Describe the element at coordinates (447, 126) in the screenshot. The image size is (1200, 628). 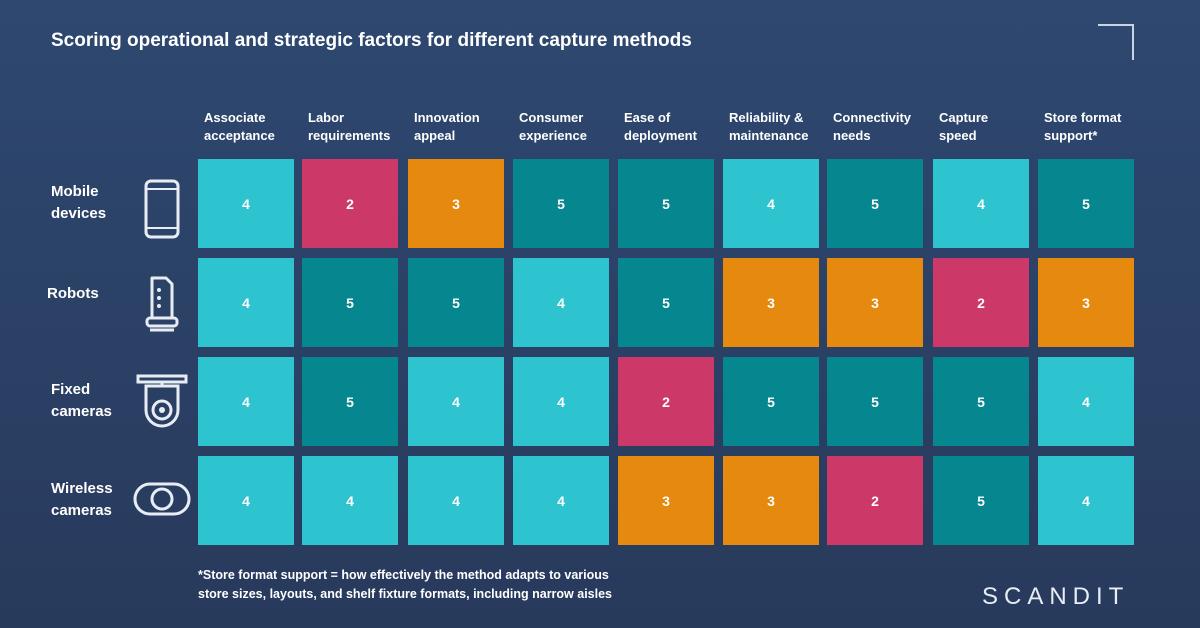
I see `column-header: Innovation appeal` at that location.